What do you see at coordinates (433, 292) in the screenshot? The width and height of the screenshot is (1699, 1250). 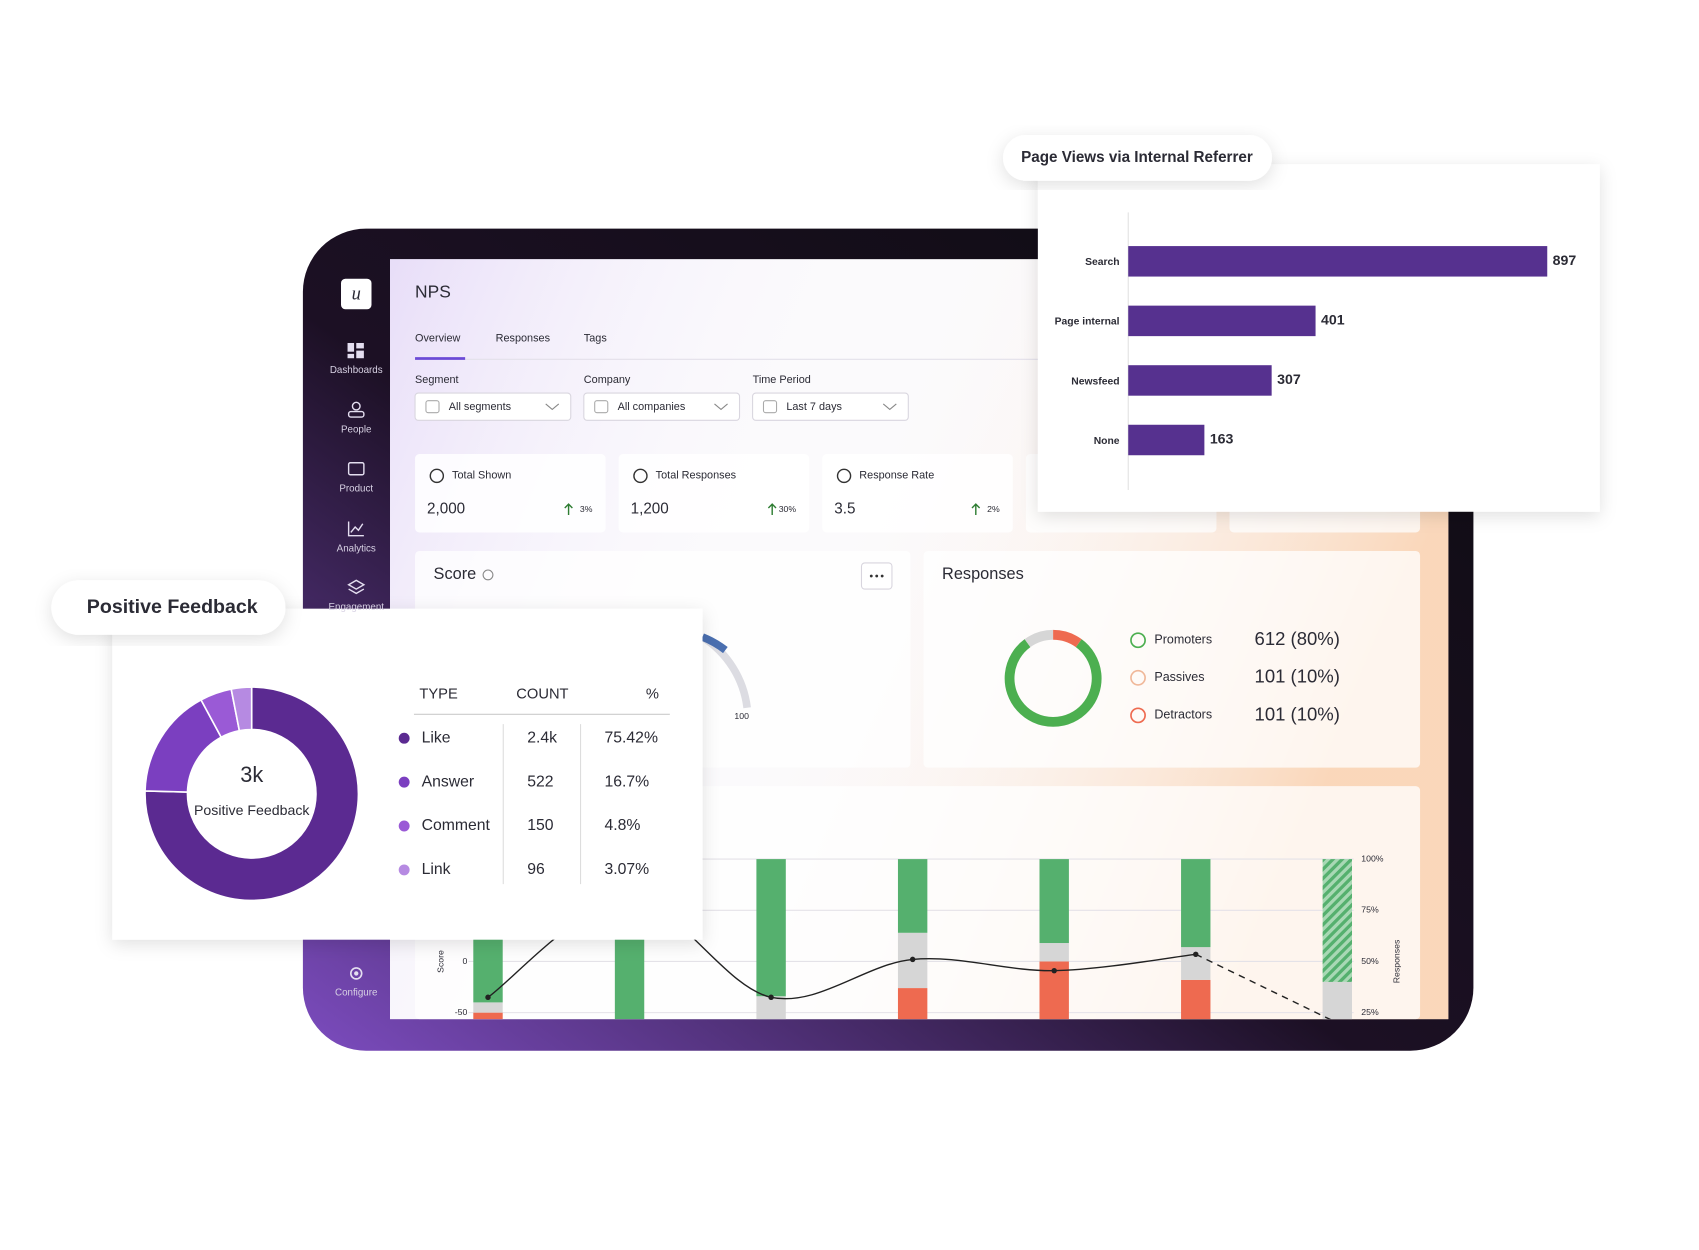 I see `page-title: NPS` at bounding box center [433, 292].